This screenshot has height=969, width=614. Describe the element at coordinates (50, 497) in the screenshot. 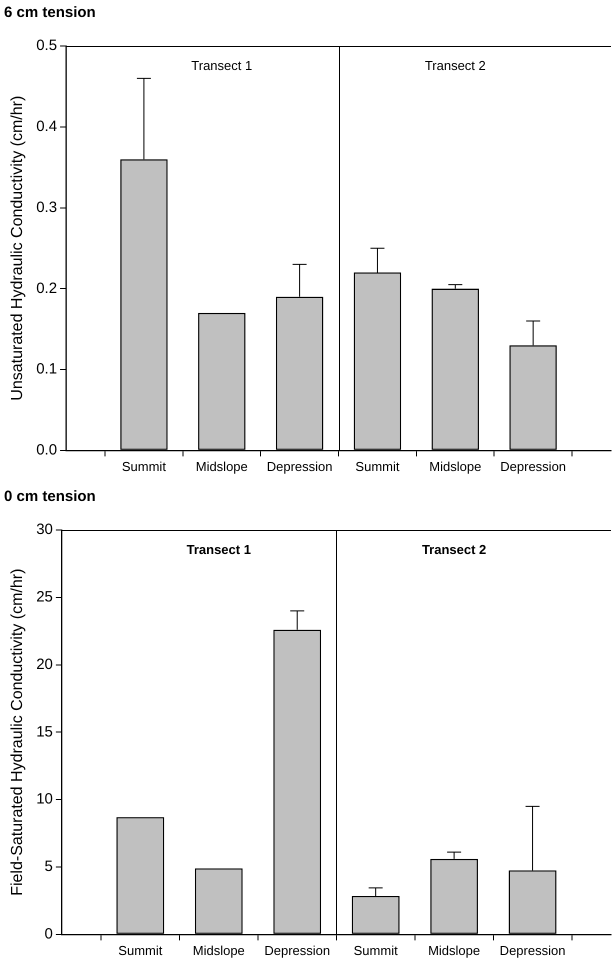

I see `chart-title: 0 cm tension` at that location.